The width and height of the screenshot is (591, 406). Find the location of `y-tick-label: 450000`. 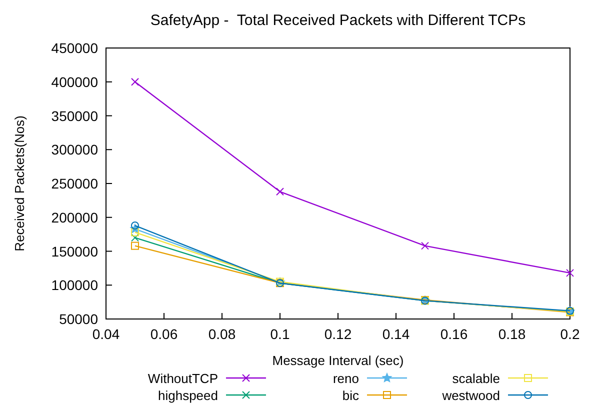

y-tick-label: 450000 is located at coordinates (74, 48).